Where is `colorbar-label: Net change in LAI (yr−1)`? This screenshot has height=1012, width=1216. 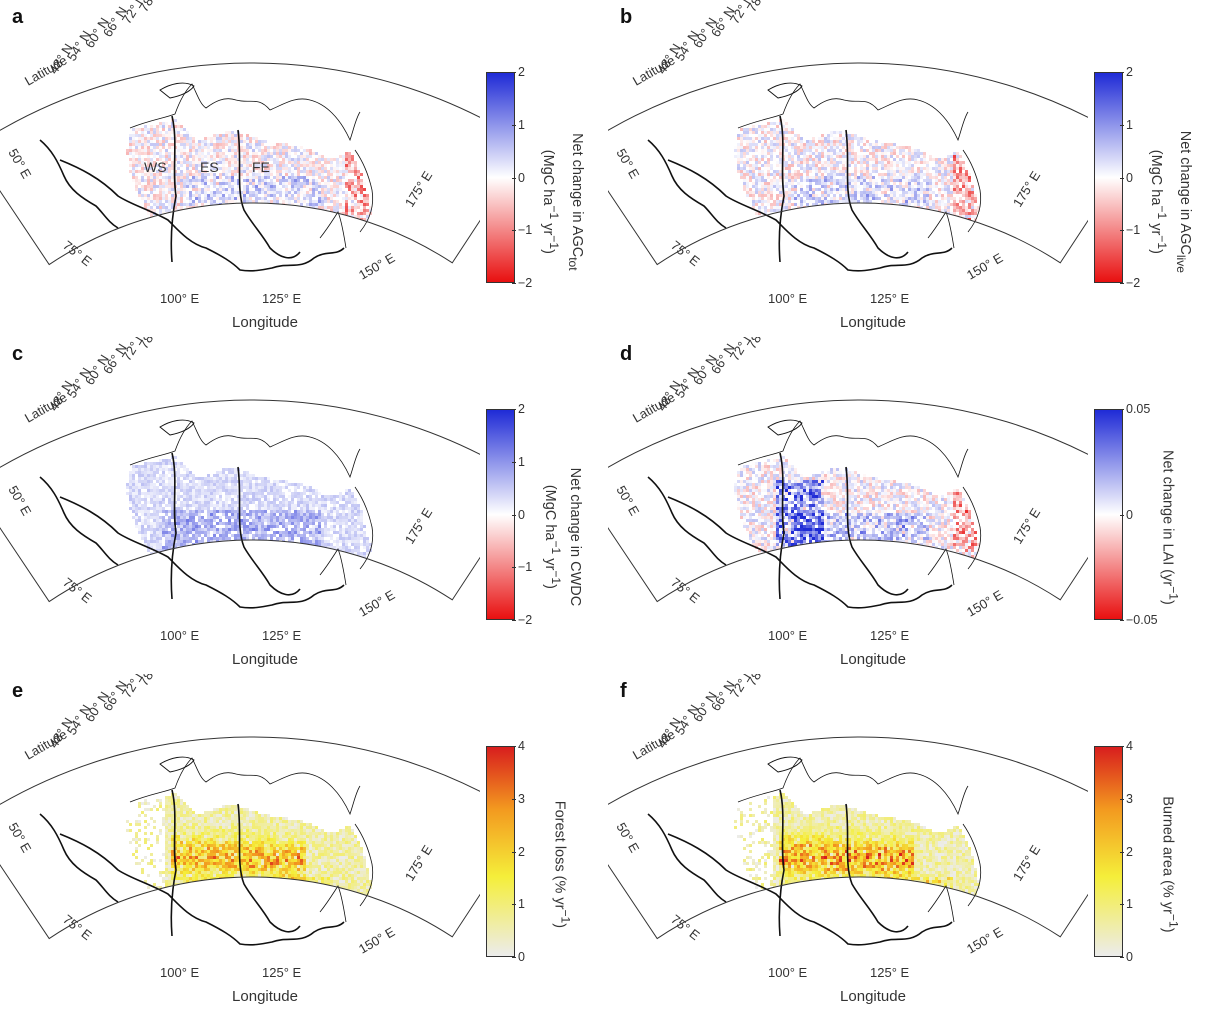
colorbar-label: Net change in LAI (yr−1) is located at coordinates (1170, 527).